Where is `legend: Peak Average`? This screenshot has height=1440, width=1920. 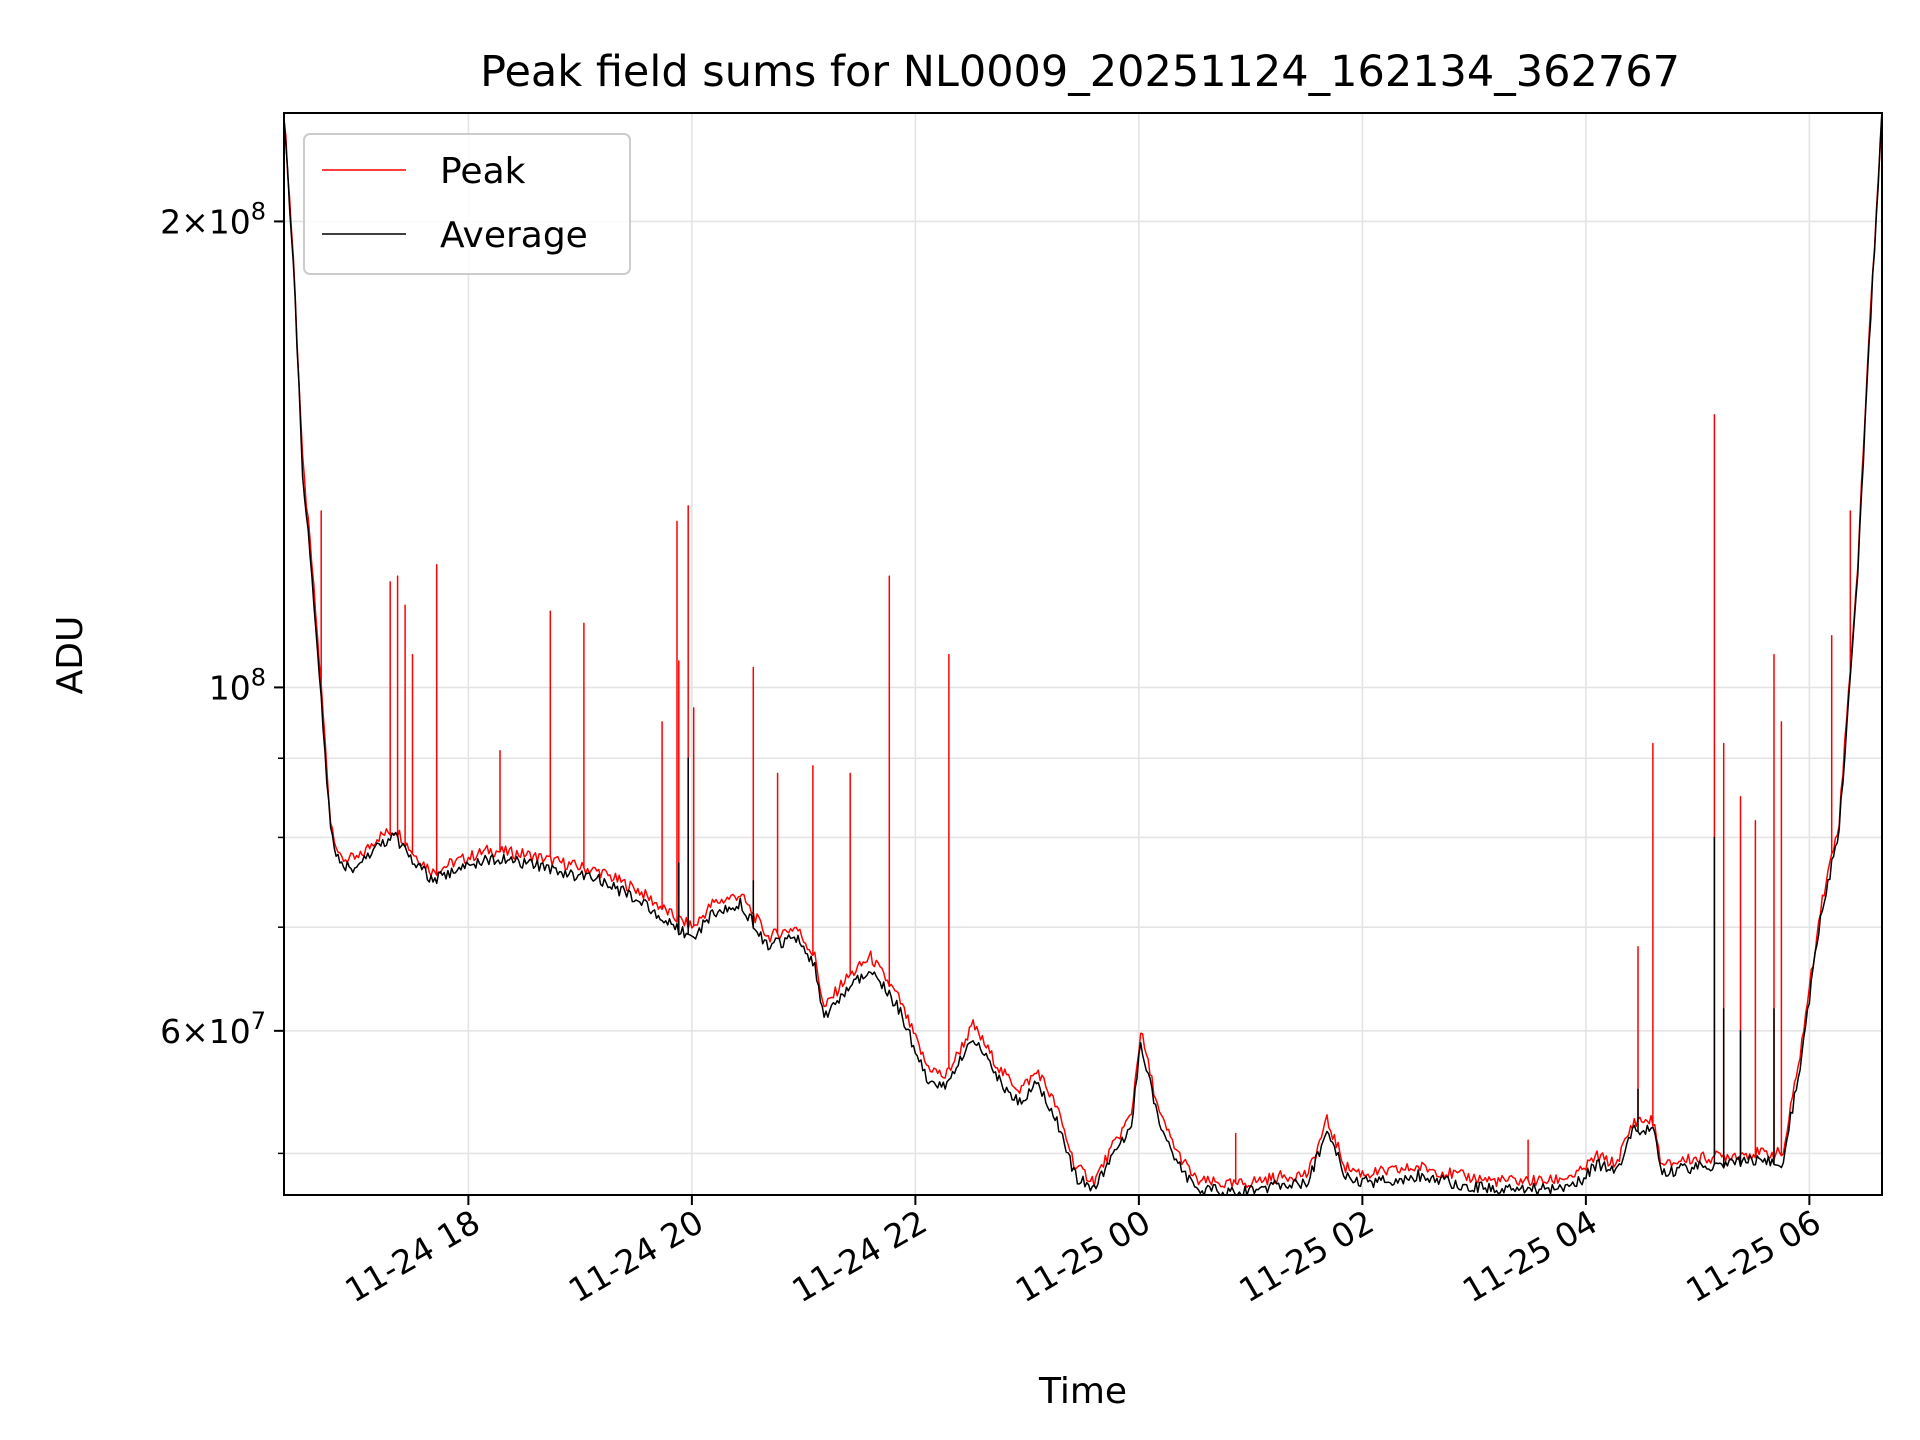
legend: Peak Average is located at coordinates (467, 204).